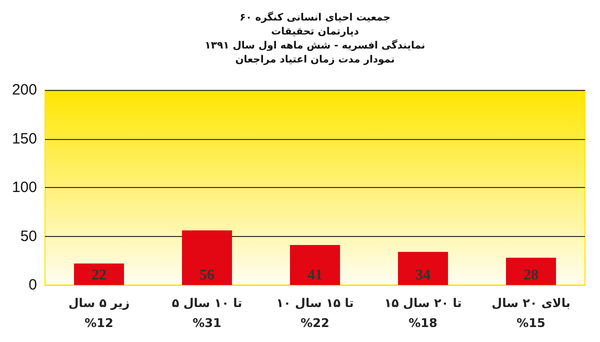  Describe the element at coordinates (315, 38) in the screenshot. I see `chart-title: جمعیت احیای انسانی کنگره ۶۰ دپارتمان تحقیقات نمایندگی افسریه - شش ماهه اول سال ۱۳۹۱ نمودار مدت زمان اعتیاد مراجعان` at that location.